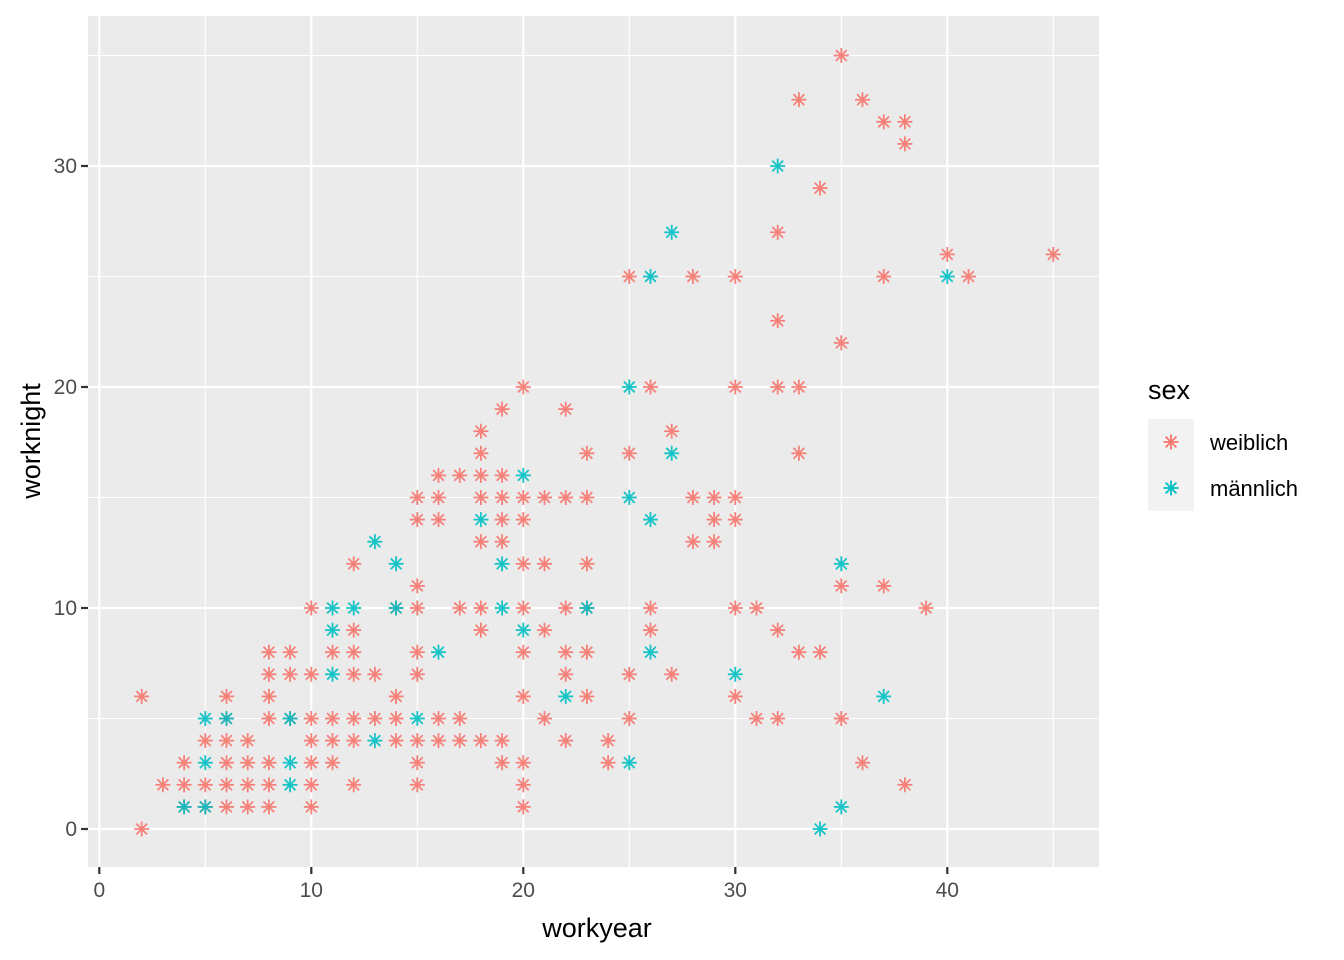 This screenshot has width=1344, height=960. What do you see at coordinates (99, 890) in the screenshot?
I see `x-tick-label: 0` at bounding box center [99, 890].